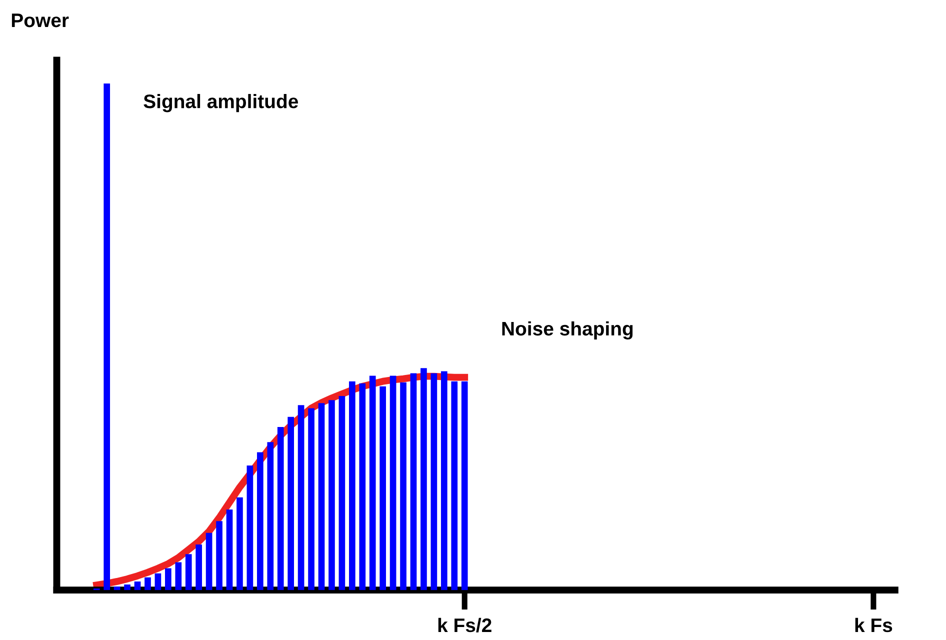 This screenshot has width=946, height=640. What do you see at coordinates (873, 625) in the screenshot?
I see `x-tick-label: k Fs` at bounding box center [873, 625].